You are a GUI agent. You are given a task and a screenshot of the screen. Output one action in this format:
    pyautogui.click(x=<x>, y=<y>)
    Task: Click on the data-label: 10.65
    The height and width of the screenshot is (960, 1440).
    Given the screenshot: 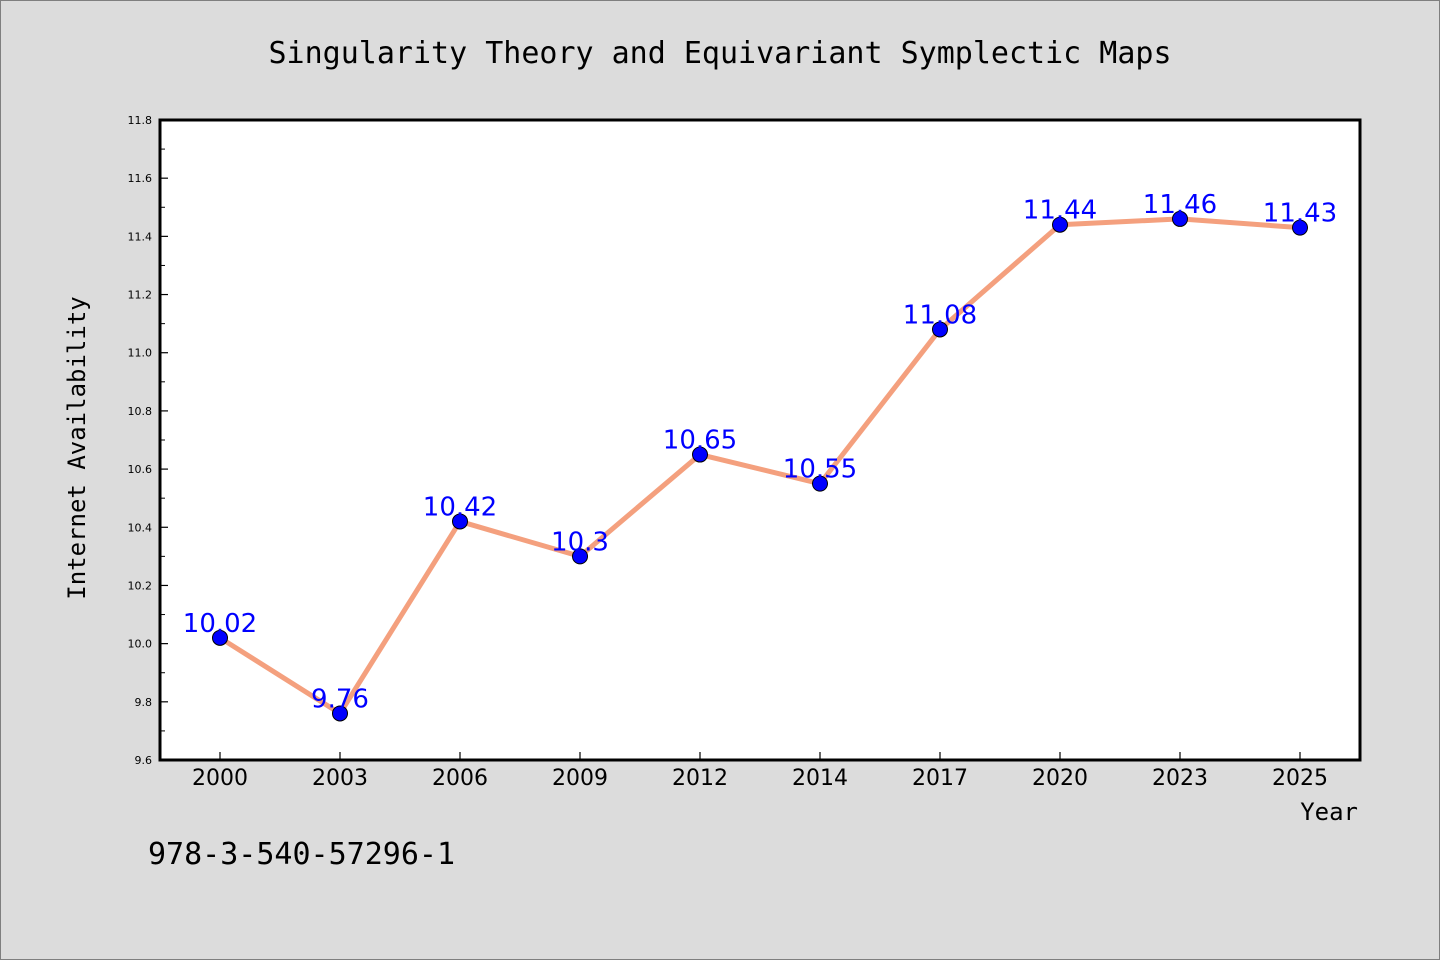 What is the action you would take?
    pyautogui.click(x=700, y=441)
    